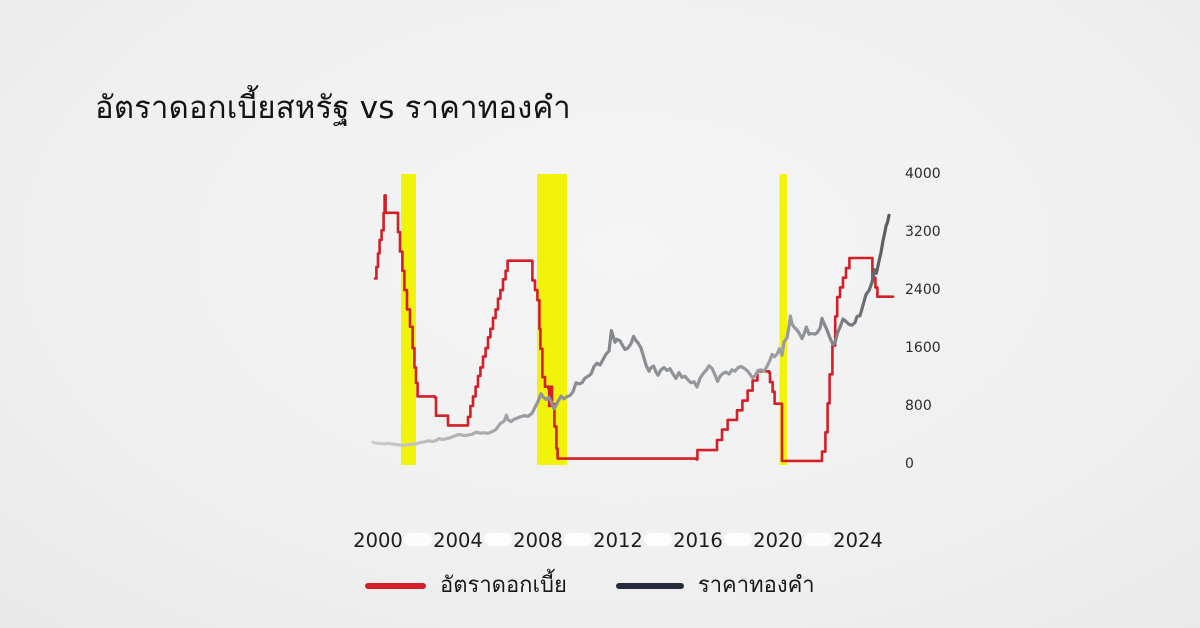 Image resolution: width=1200 pixels, height=628 pixels. Describe the element at coordinates (858, 540) in the screenshot. I see `x-tick-label: 2024` at that location.